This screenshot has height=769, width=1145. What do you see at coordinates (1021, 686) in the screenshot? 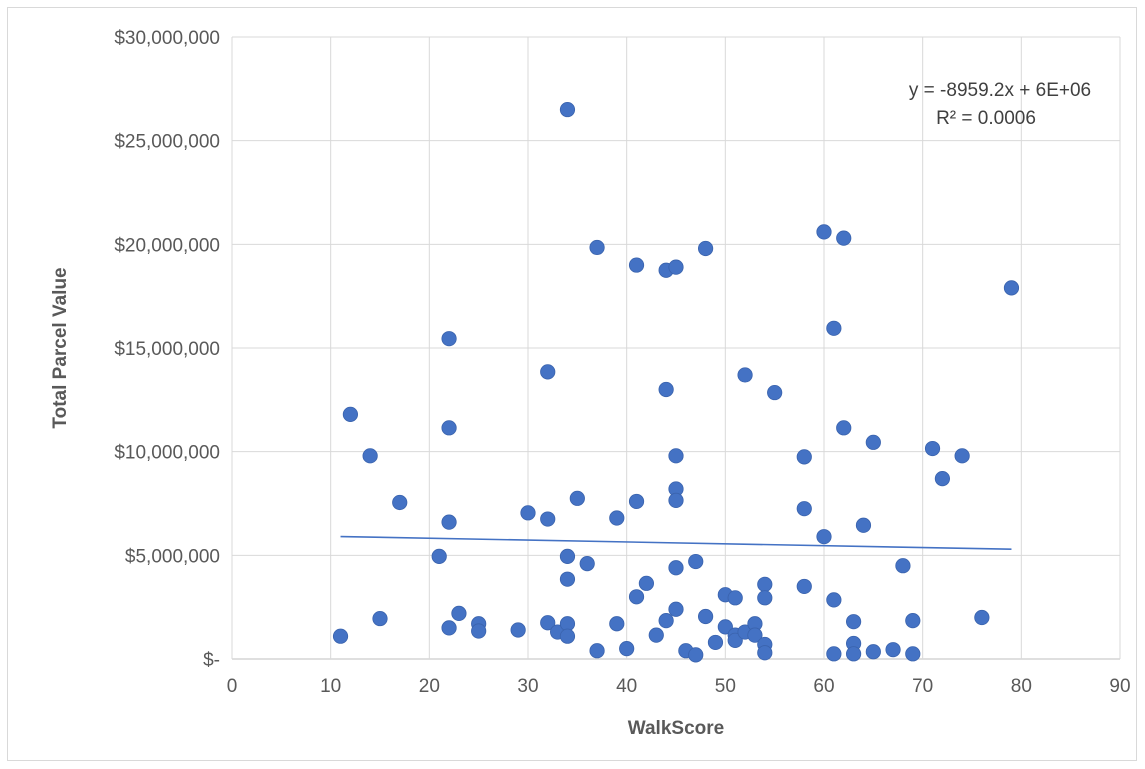
I see `x-tick-label: 80` at bounding box center [1021, 686].